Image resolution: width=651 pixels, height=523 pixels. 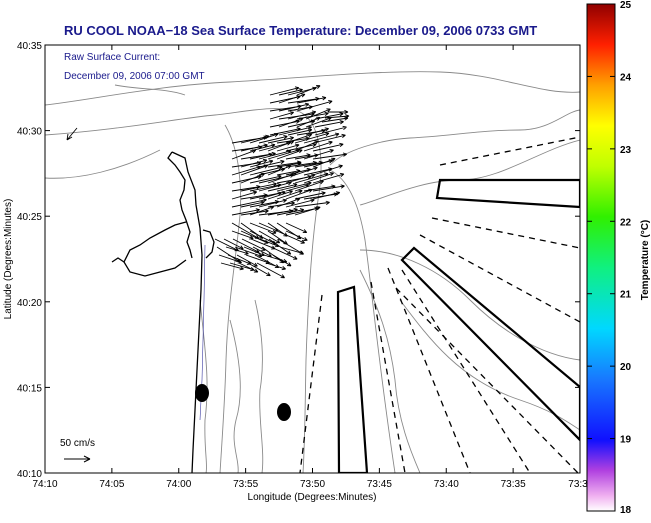 I want to click on surface-current-vectors, so click(x=282, y=182).